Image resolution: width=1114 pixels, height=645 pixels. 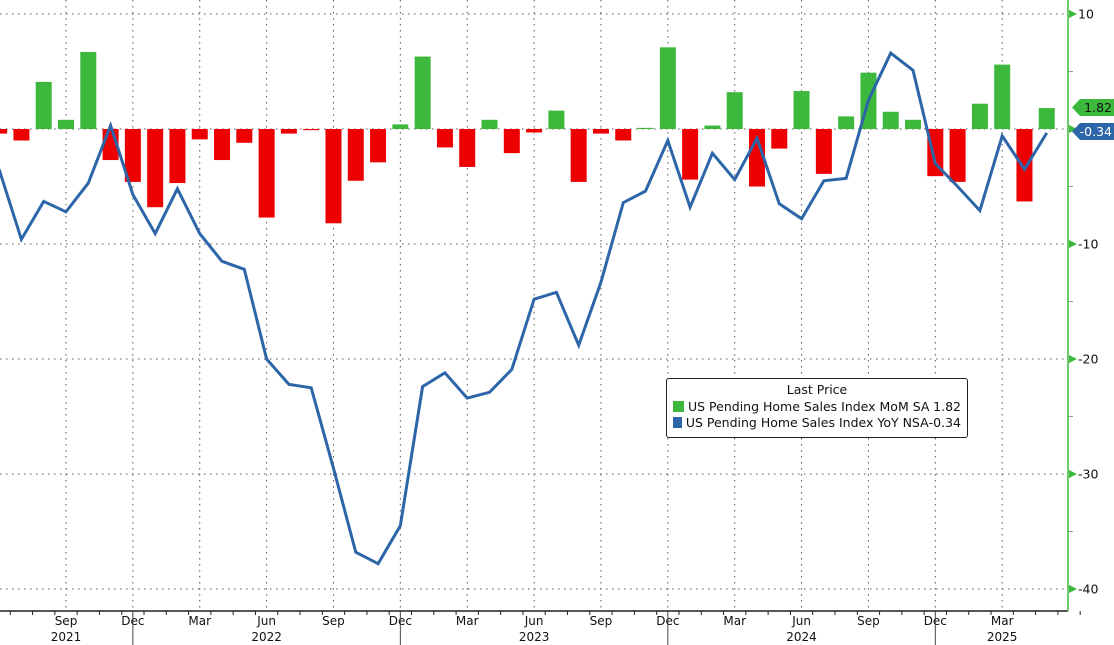 I want to click on x-year-label: 2022, so click(x=266, y=637).